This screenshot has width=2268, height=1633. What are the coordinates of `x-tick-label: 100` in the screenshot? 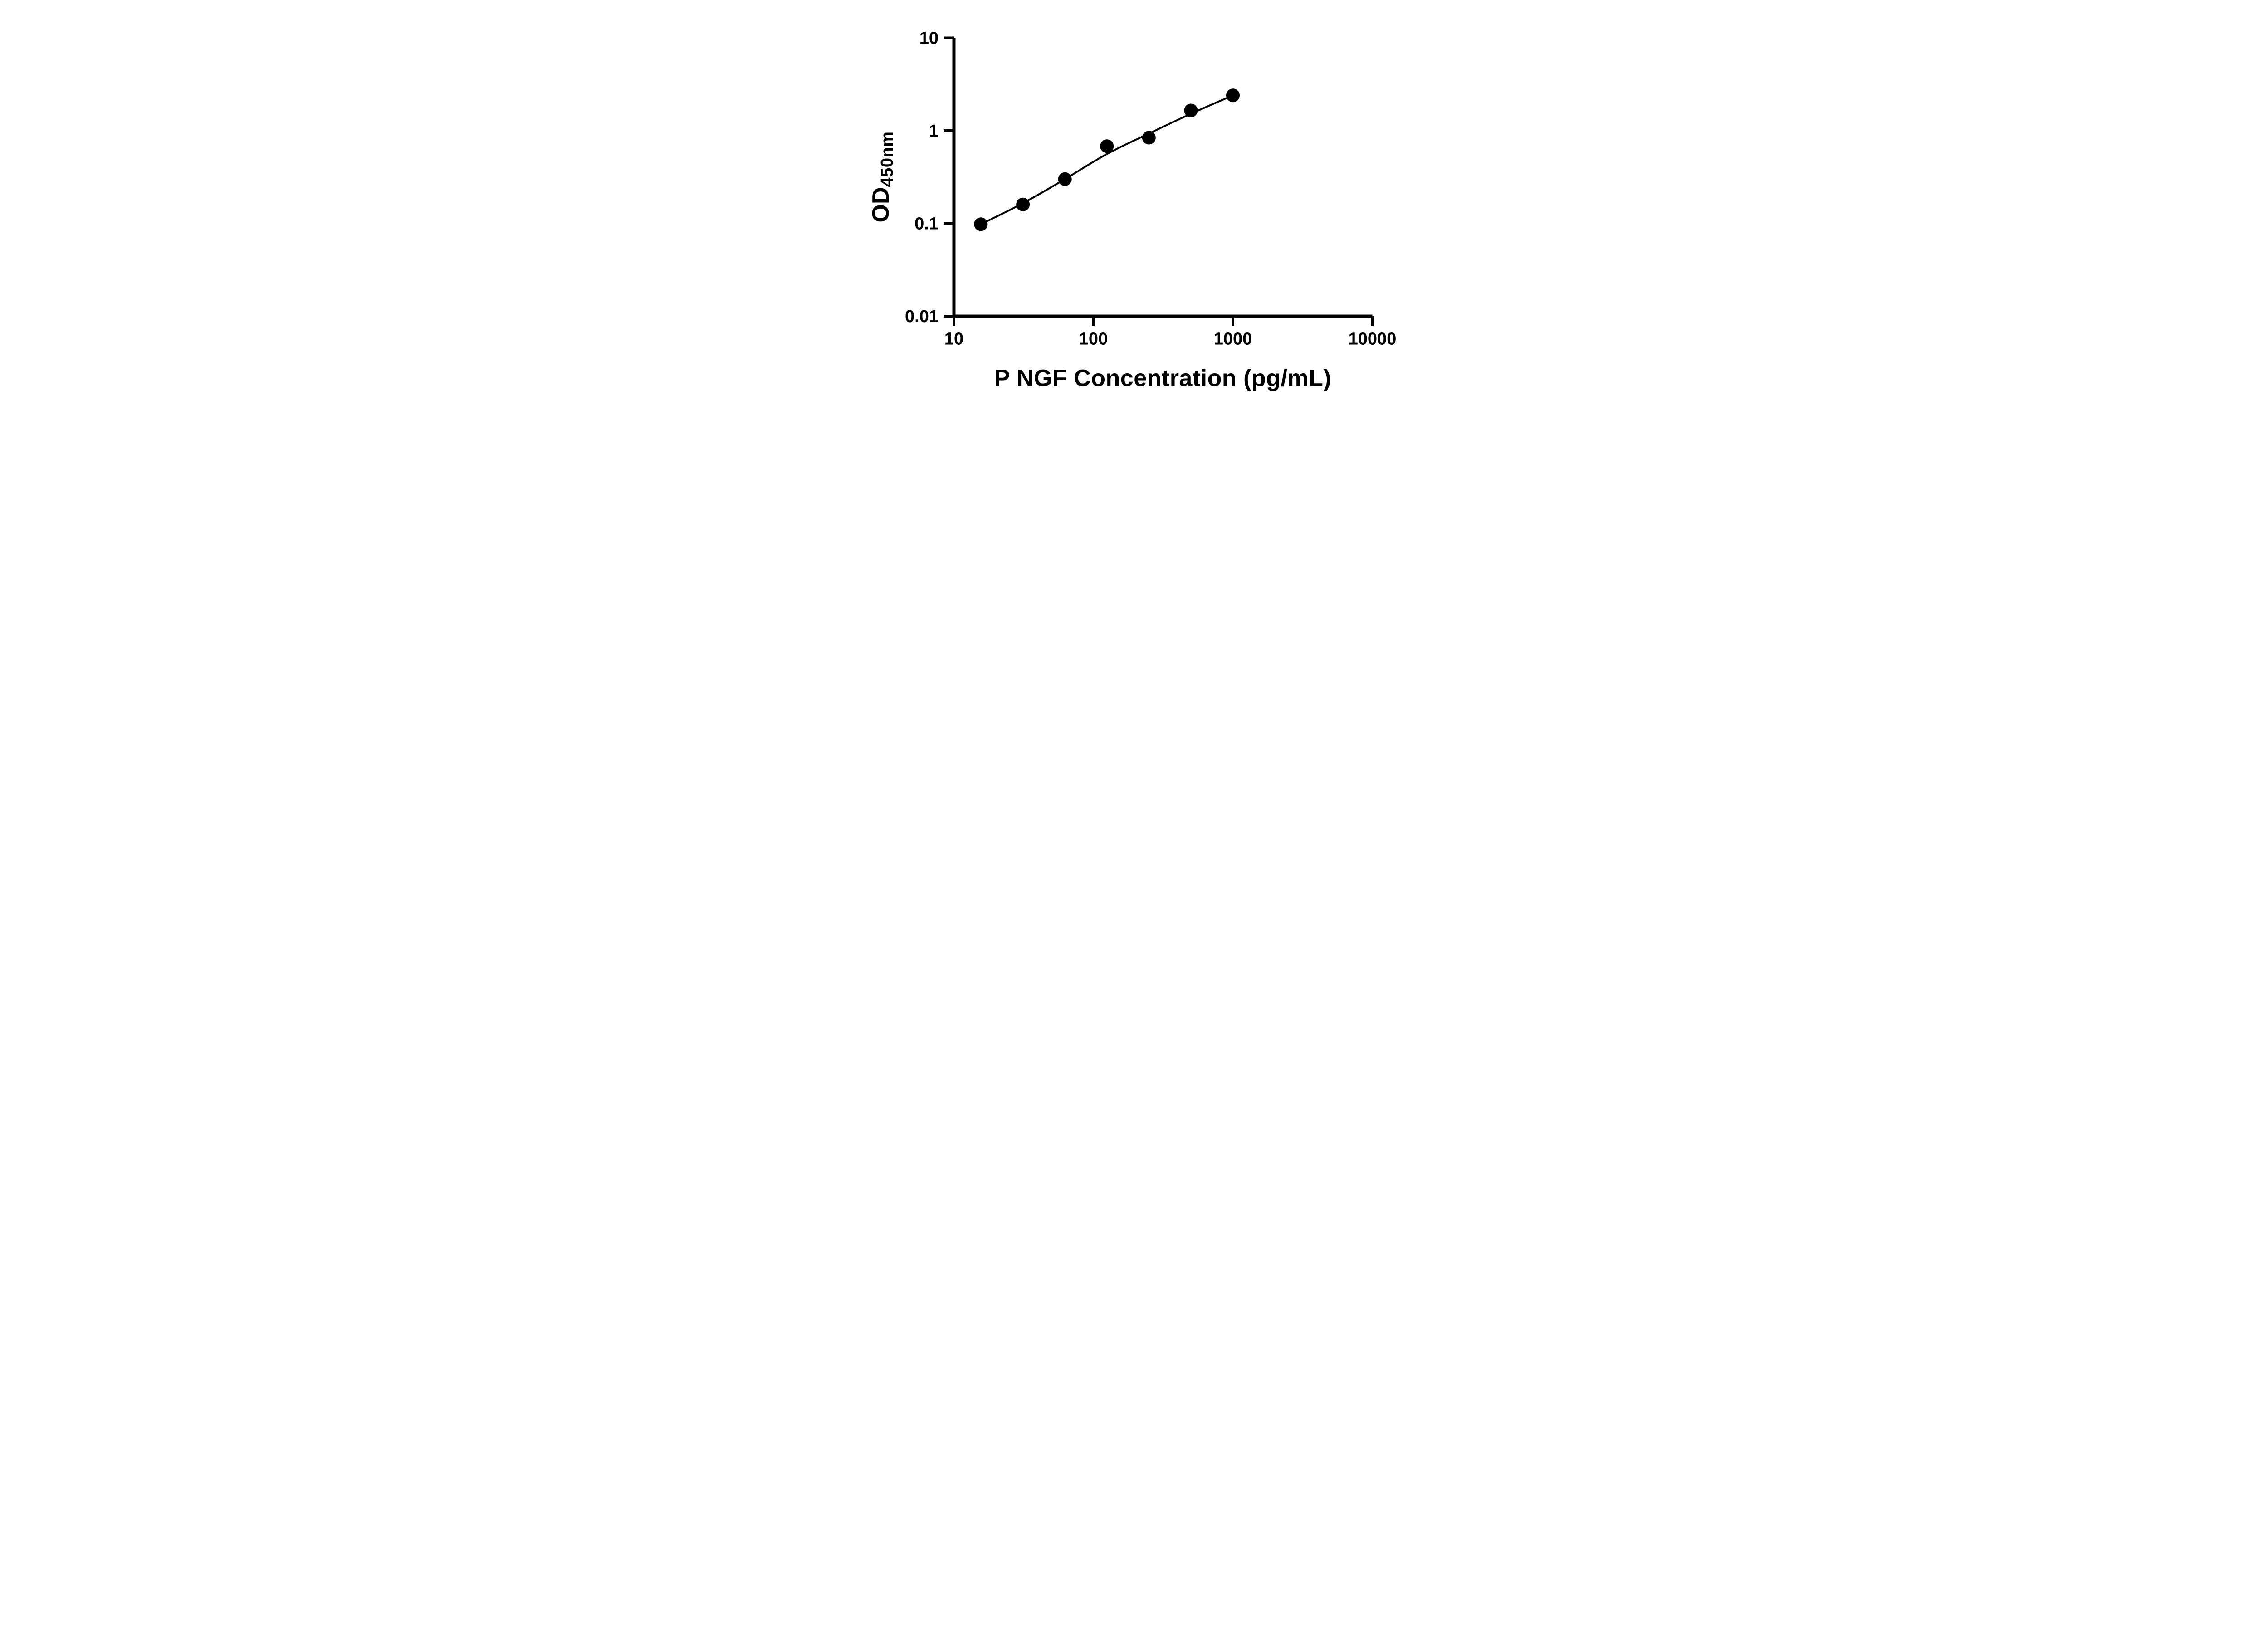 It's located at (1093, 338).